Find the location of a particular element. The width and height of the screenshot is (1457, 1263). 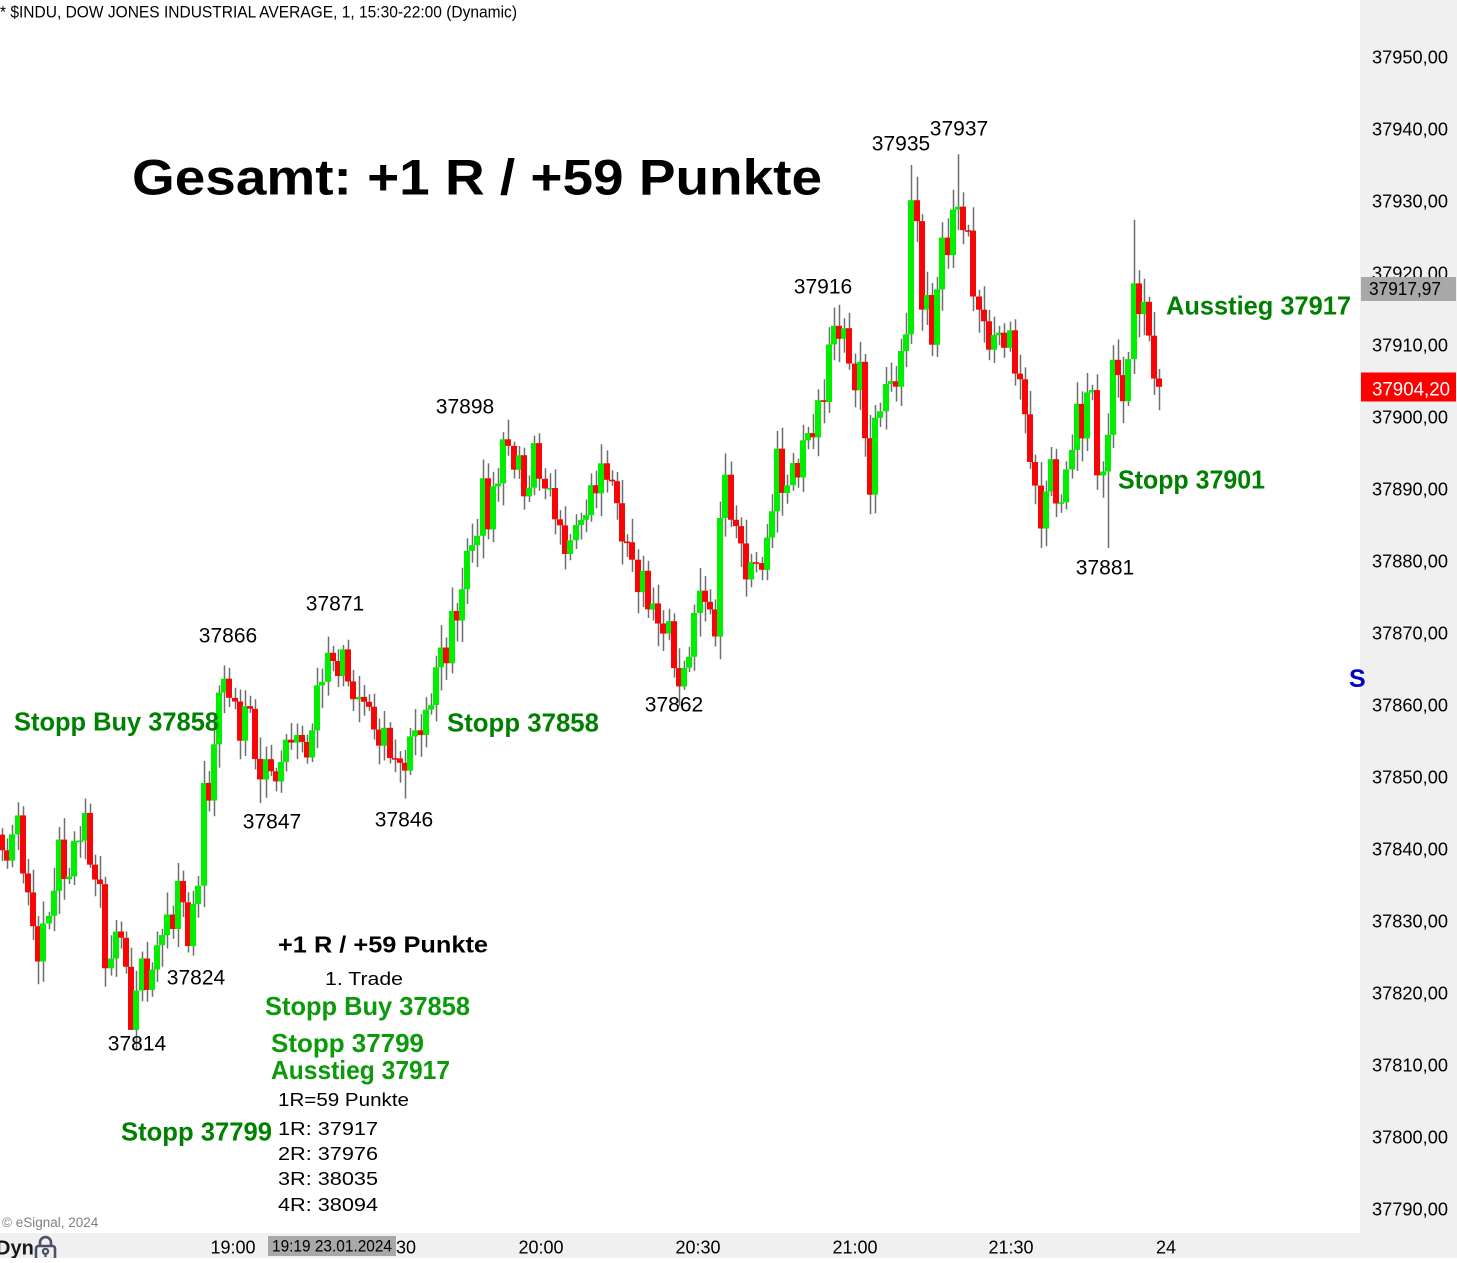

svg-text: 2R: 37976 is located at coordinates (328, 1153).